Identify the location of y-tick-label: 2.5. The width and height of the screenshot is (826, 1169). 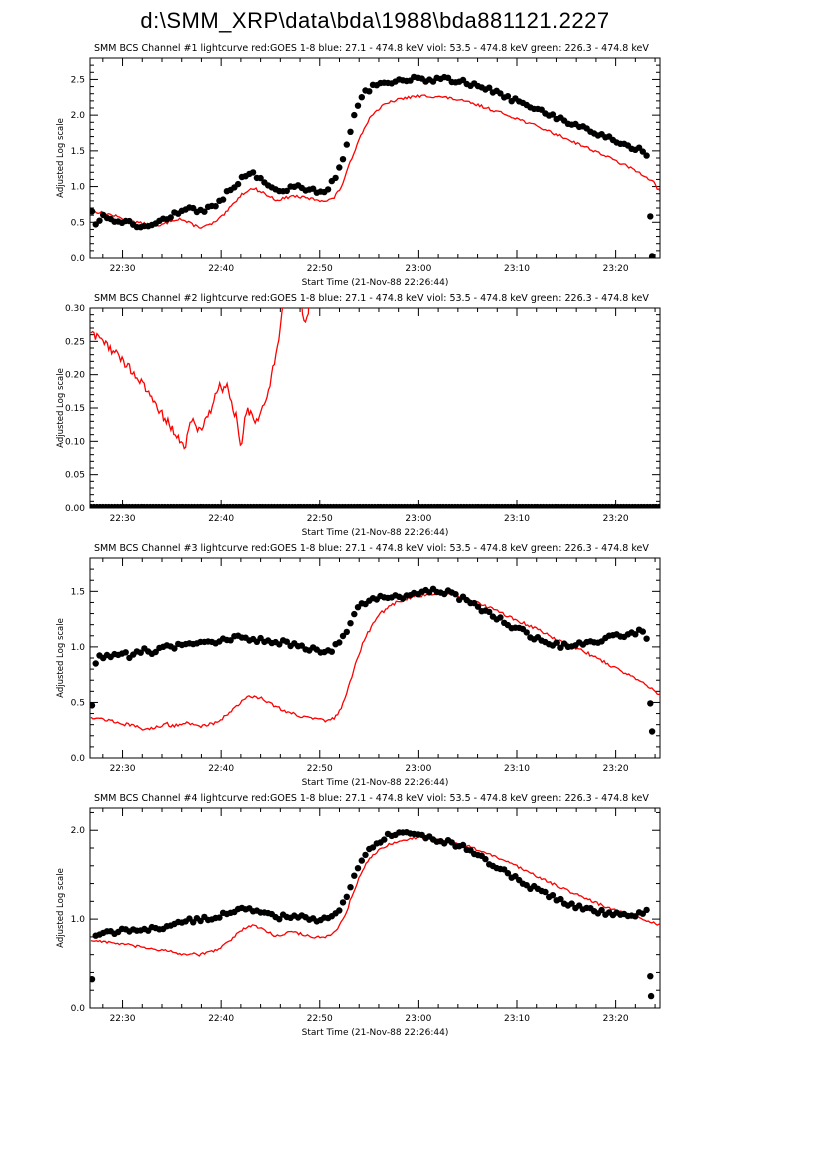
(78, 80).